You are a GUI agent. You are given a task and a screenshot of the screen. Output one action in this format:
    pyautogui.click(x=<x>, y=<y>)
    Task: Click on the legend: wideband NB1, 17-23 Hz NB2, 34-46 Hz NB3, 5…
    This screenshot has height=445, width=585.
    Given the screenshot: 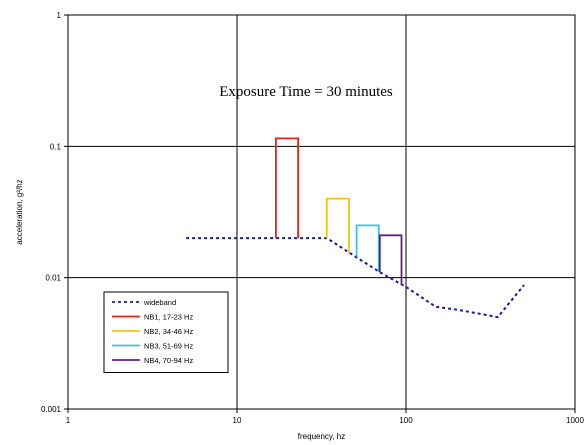 What is the action you would take?
    pyautogui.click(x=166, y=332)
    